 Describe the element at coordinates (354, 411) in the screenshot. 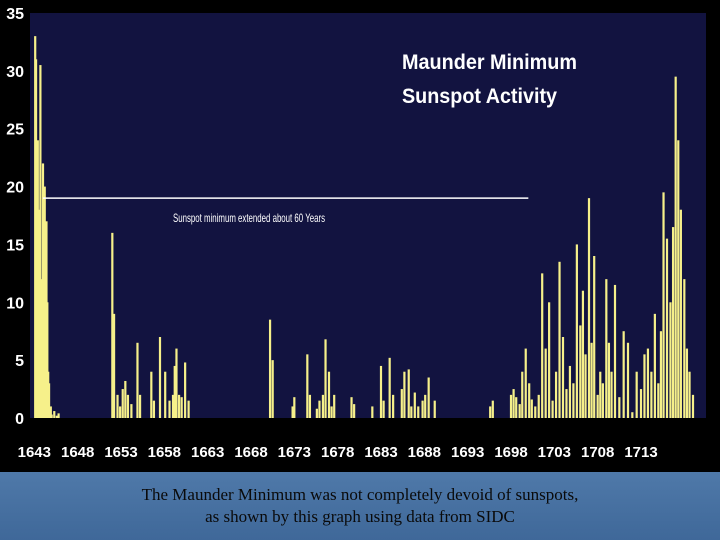

I see `bar-1679.9` at that location.